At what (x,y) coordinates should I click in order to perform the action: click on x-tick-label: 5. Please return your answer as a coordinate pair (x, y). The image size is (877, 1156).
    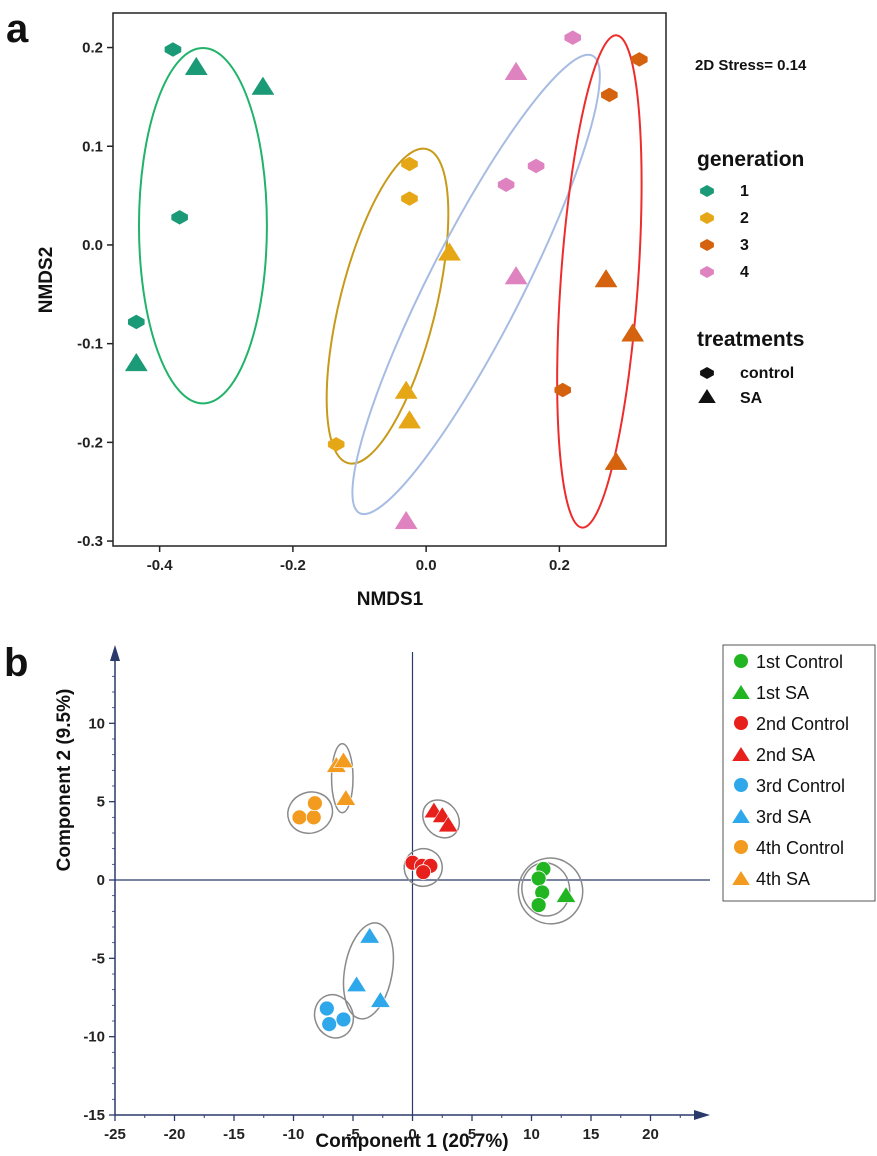
    Looking at the image, I should click on (472, 1134).